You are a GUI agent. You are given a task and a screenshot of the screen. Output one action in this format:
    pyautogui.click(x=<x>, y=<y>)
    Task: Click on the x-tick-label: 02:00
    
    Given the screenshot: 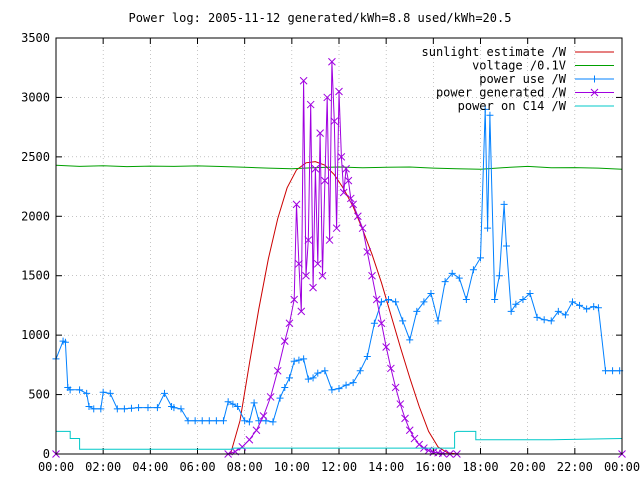 What is the action you would take?
    pyautogui.click(x=103, y=467)
    